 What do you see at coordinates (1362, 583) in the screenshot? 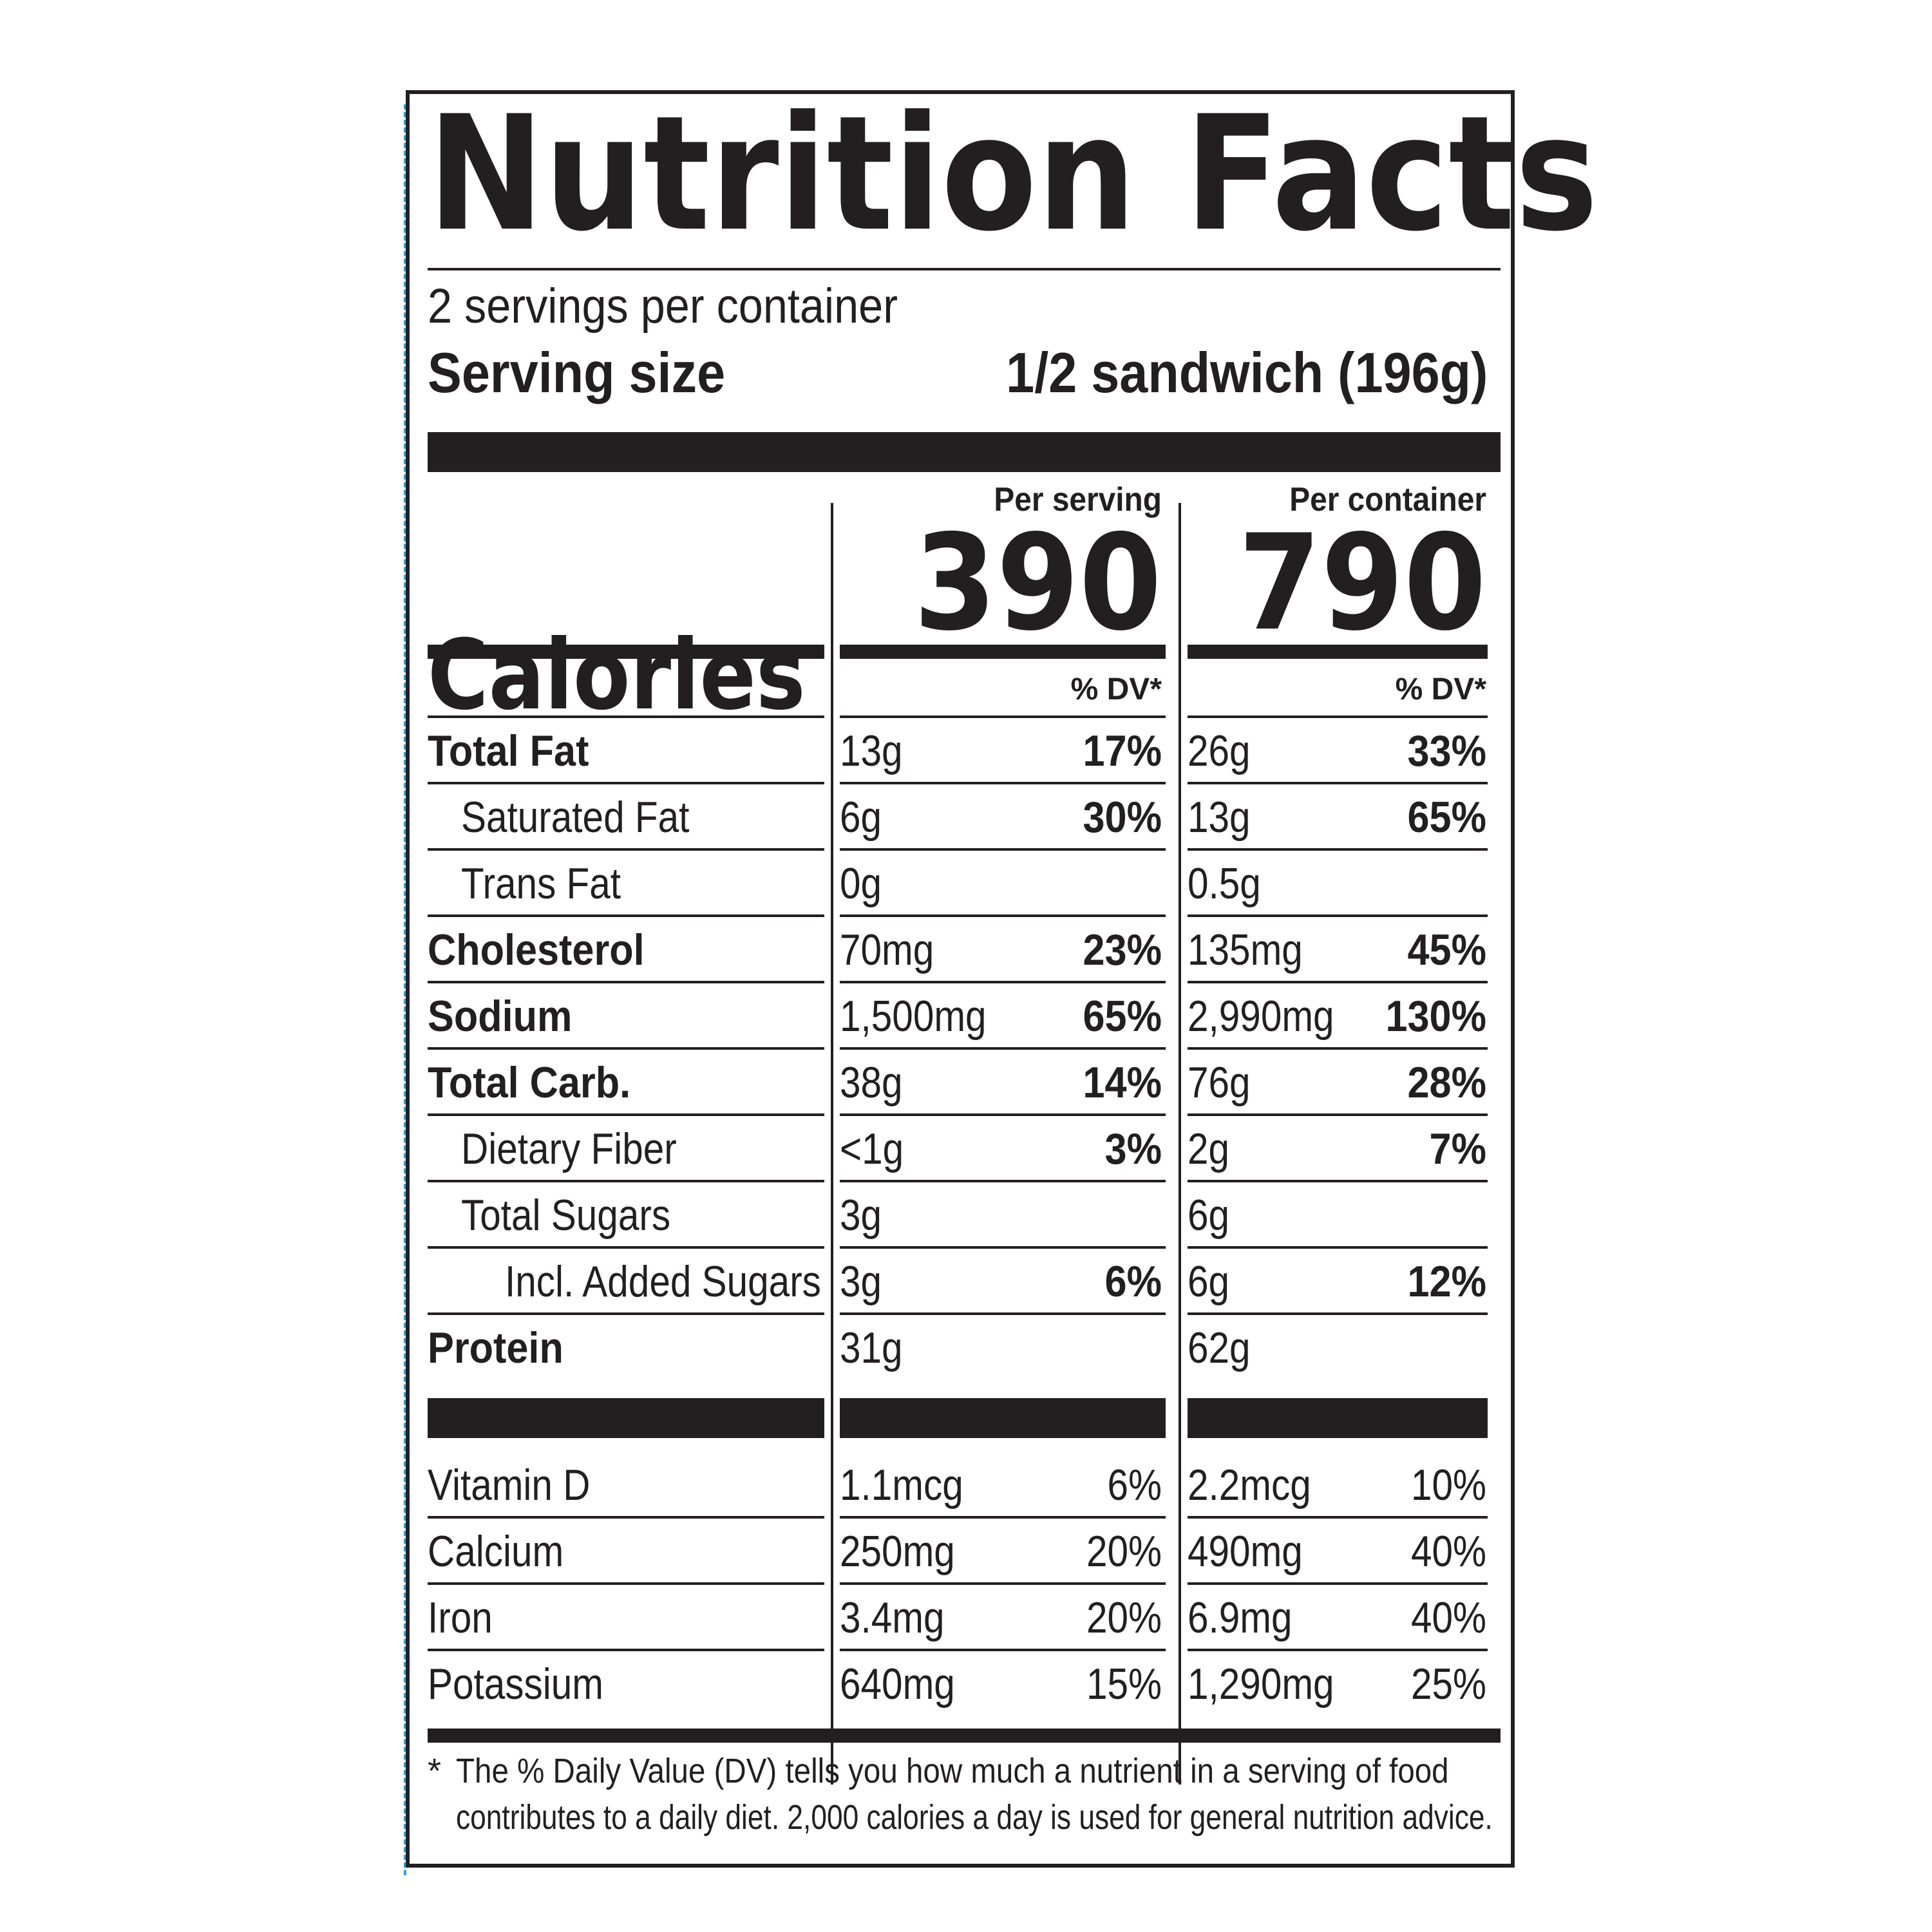
I see `calories-per-container: 790` at bounding box center [1362, 583].